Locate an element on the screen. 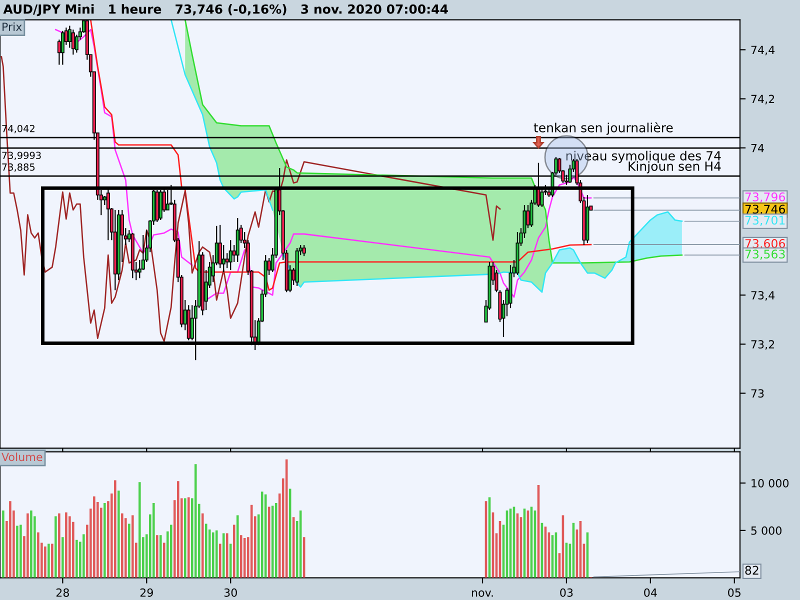 This screenshot has height=600, width=800. x-tick-label: 28 is located at coordinates (62, 592).